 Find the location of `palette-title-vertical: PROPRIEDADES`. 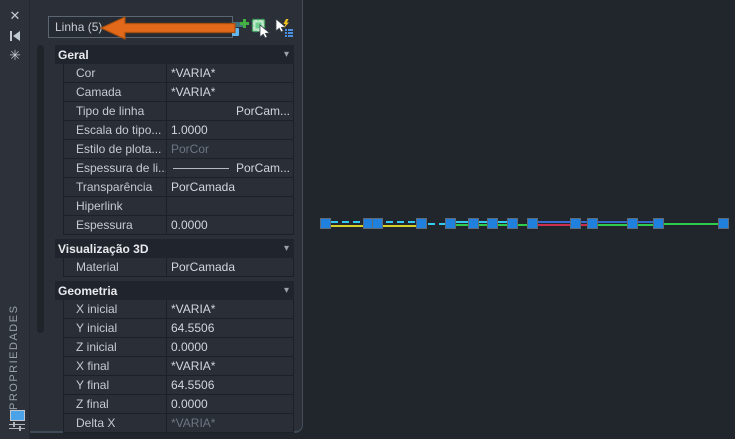

palette-title-vertical: PROPRIEDADES is located at coordinates (14, 357).